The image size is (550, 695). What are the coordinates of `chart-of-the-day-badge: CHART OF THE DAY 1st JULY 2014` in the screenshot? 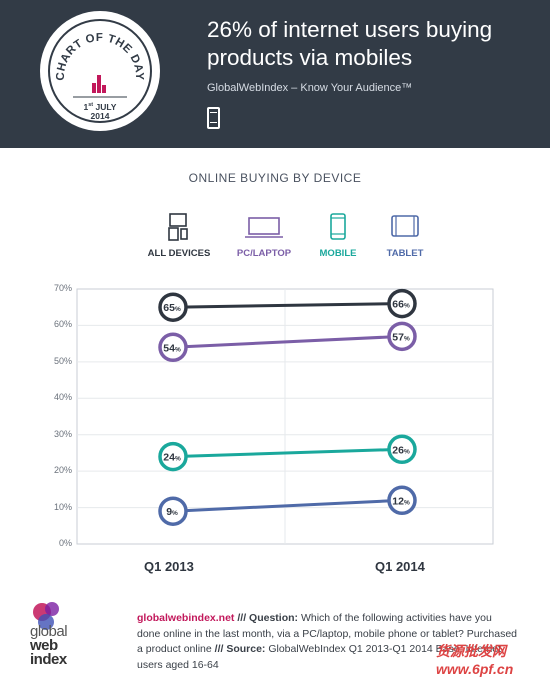 It's located at (100, 71).